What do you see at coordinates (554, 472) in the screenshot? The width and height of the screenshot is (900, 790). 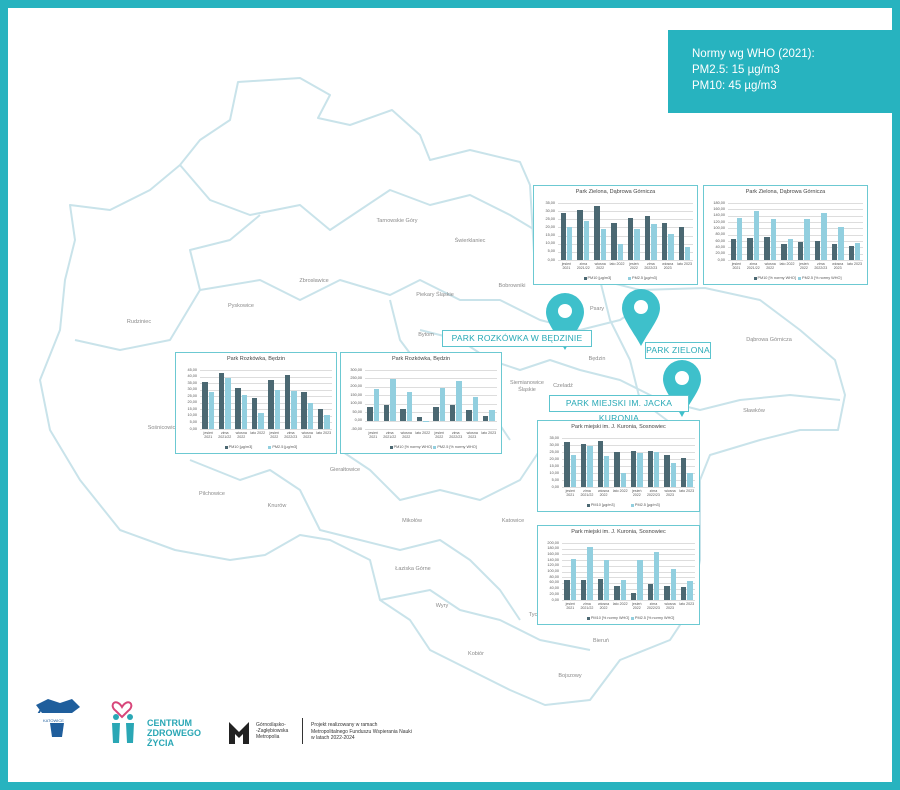 I see `y-tick-label: 10,00` at bounding box center [554, 472].